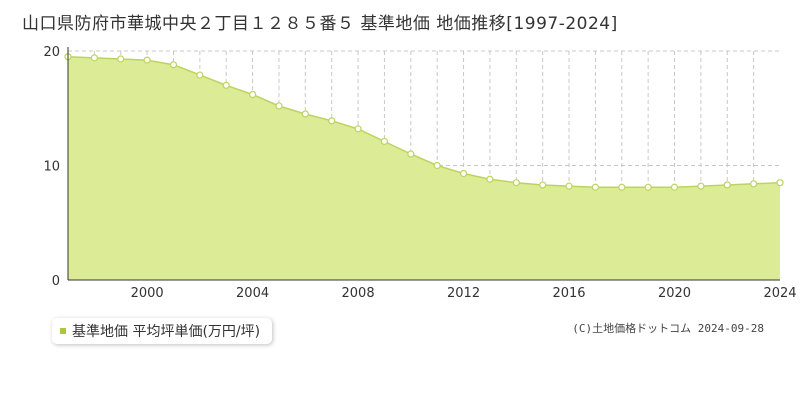  What do you see at coordinates (252, 293) in the screenshot?
I see `x-tick-label: 2004` at bounding box center [252, 293].